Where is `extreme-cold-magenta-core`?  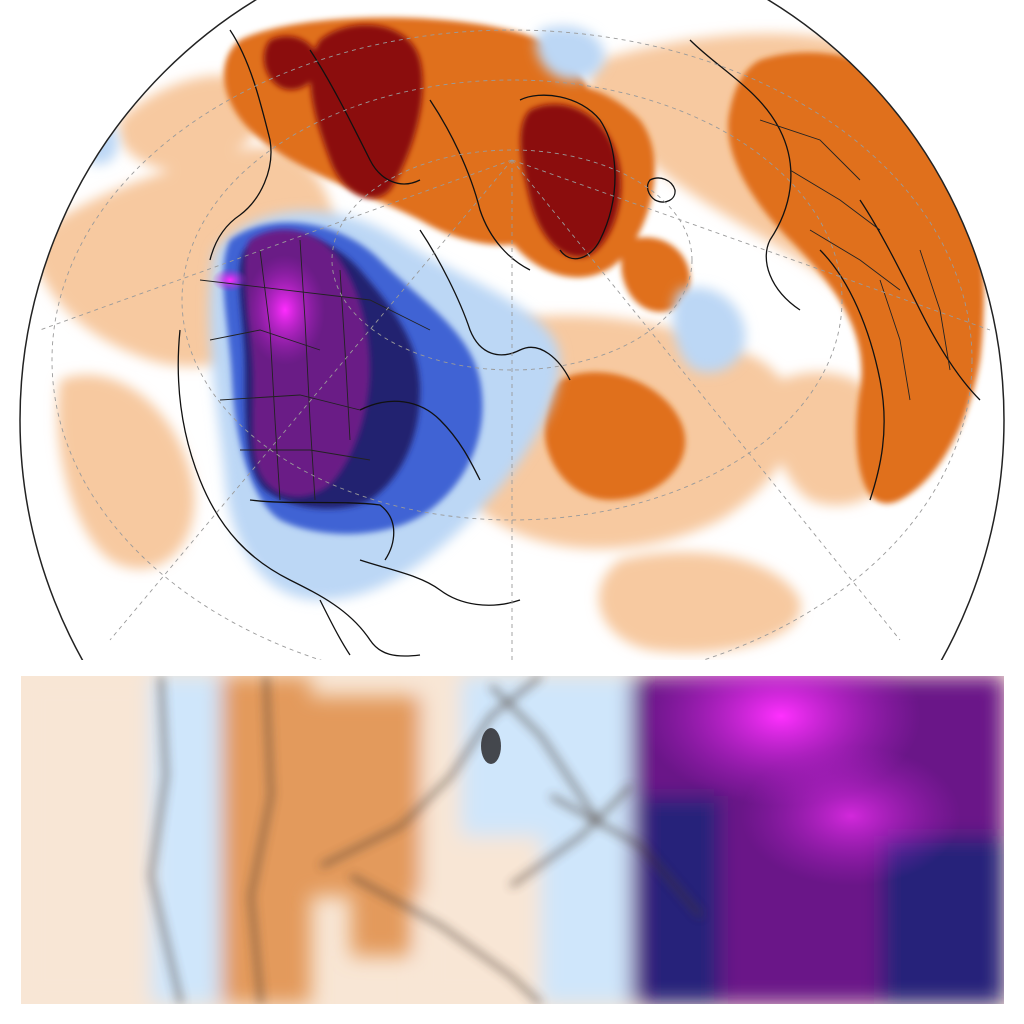 extreme-cold-magenta-core is located at coordinates (268, 310).